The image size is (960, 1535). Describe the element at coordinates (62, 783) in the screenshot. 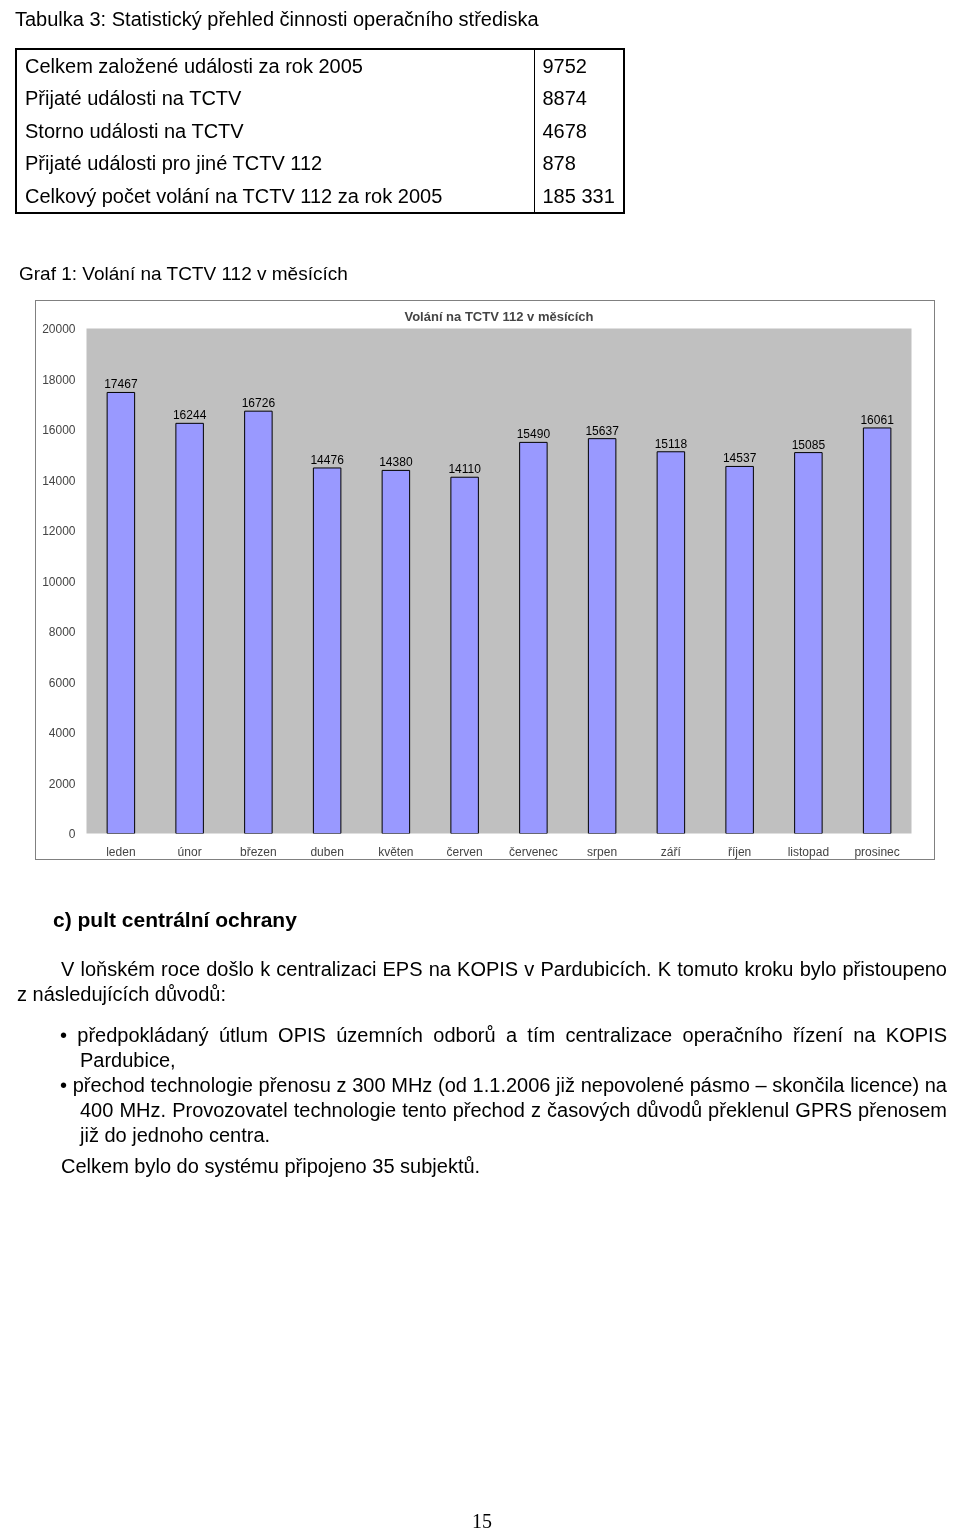

I see `y-tick-label: 2000` at that location.